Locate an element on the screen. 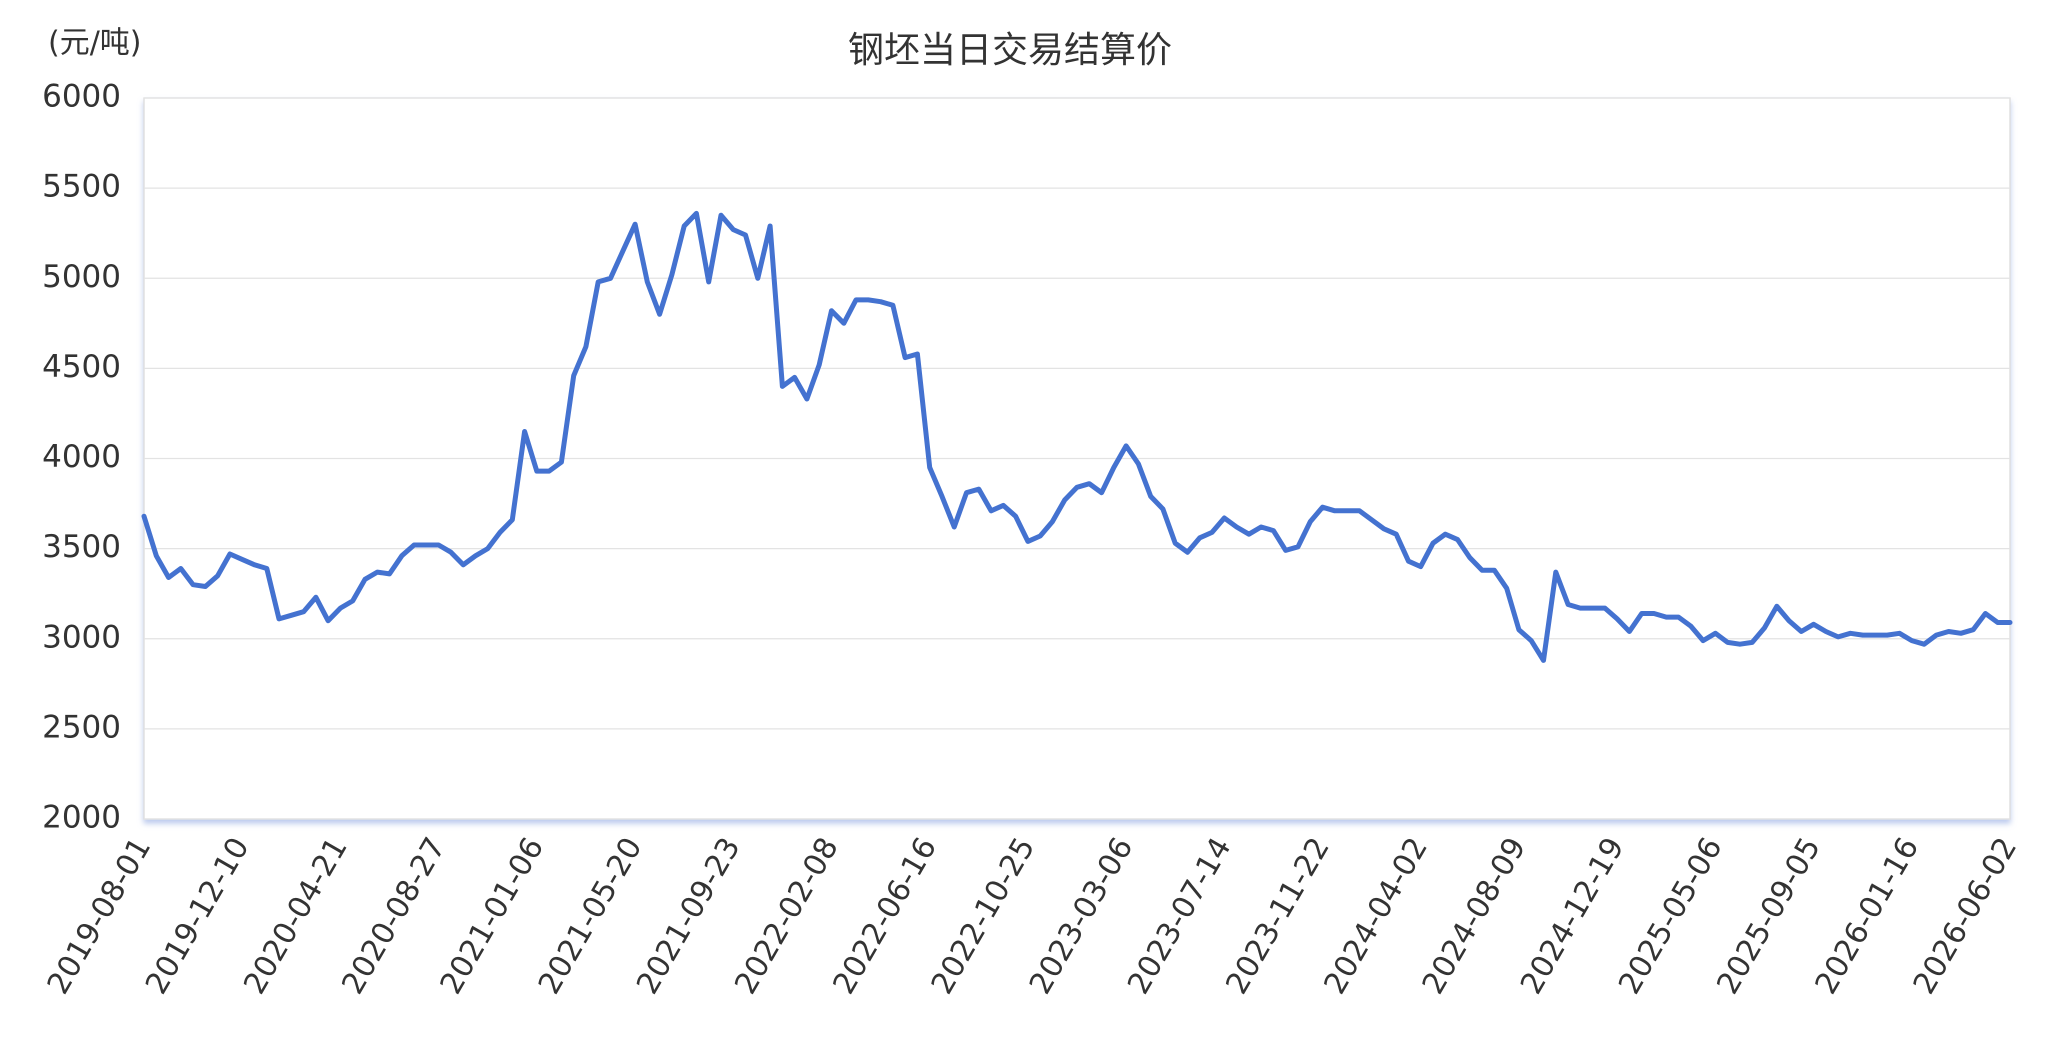 The height and width of the screenshot is (1056, 2055). x-tick-label: 2026-01-16 is located at coordinates (1867, 916).